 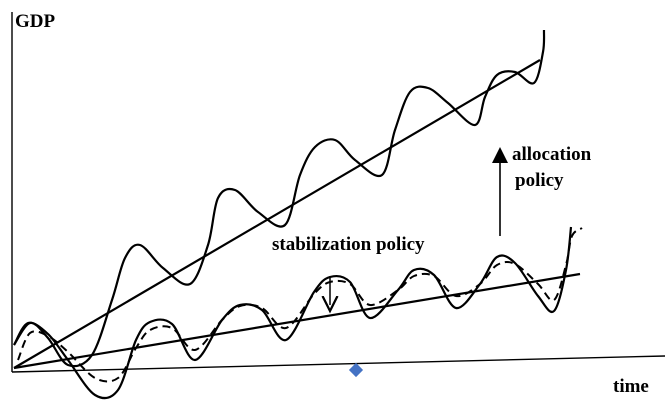 I want to click on x-axis-label: time, so click(x=631, y=386).